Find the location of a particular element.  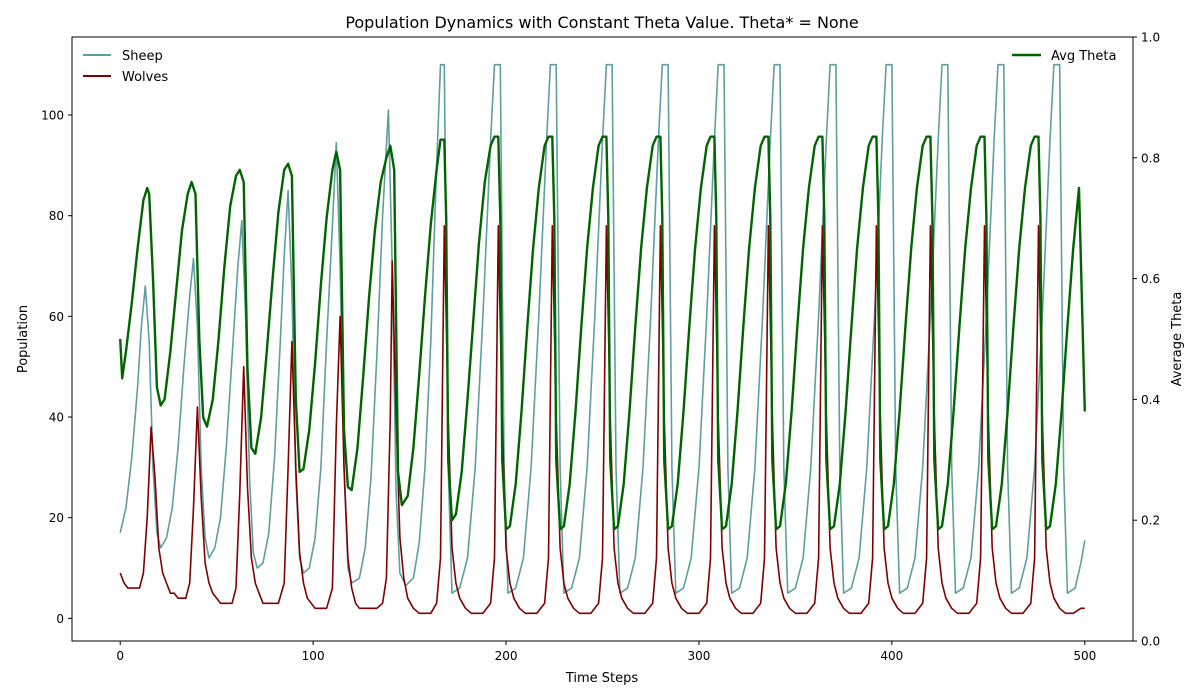

x-tick-label: 0 is located at coordinates (120, 656).